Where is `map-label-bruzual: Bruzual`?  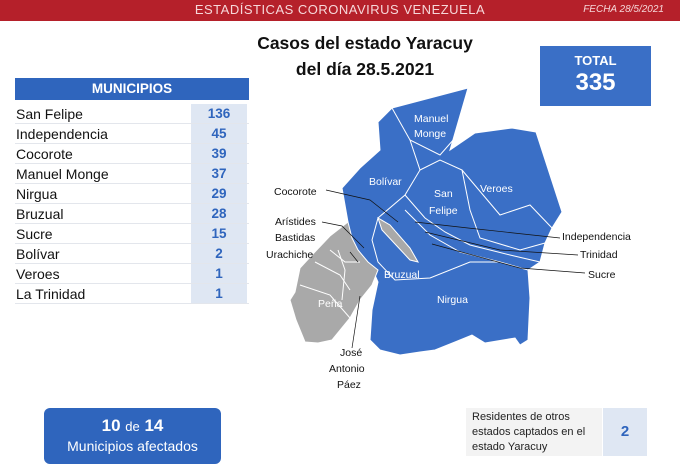 map-label-bruzual: Bruzual is located at coordinates (402, 275).